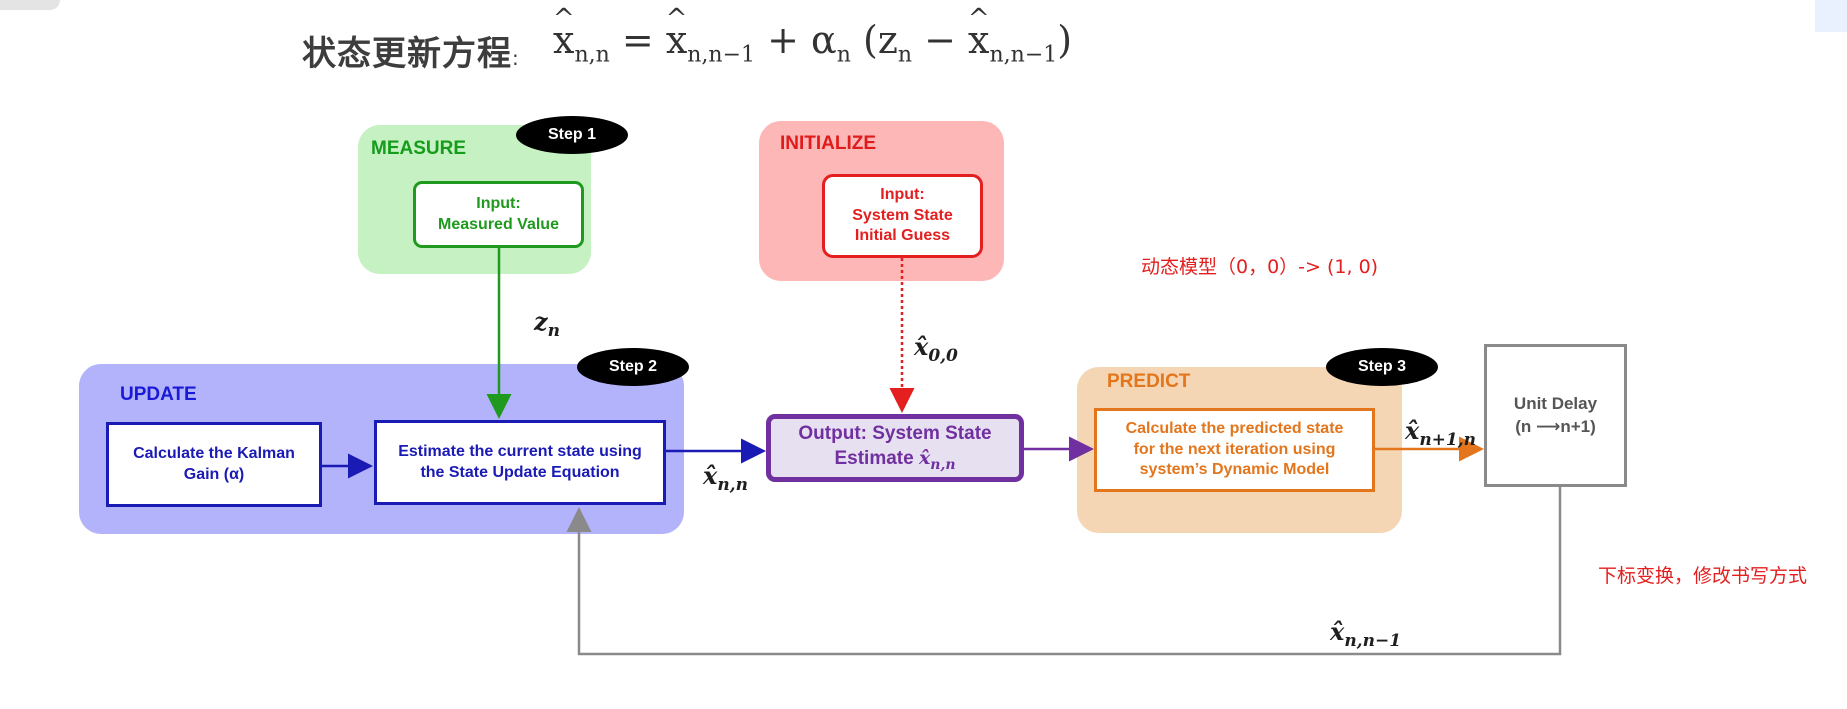 The width and height of the screenshot is (1847, 709). Describe the element at coordinates (732, 484) in the screenshot. I see `symbol-xnn-sub: n,n` at that location.